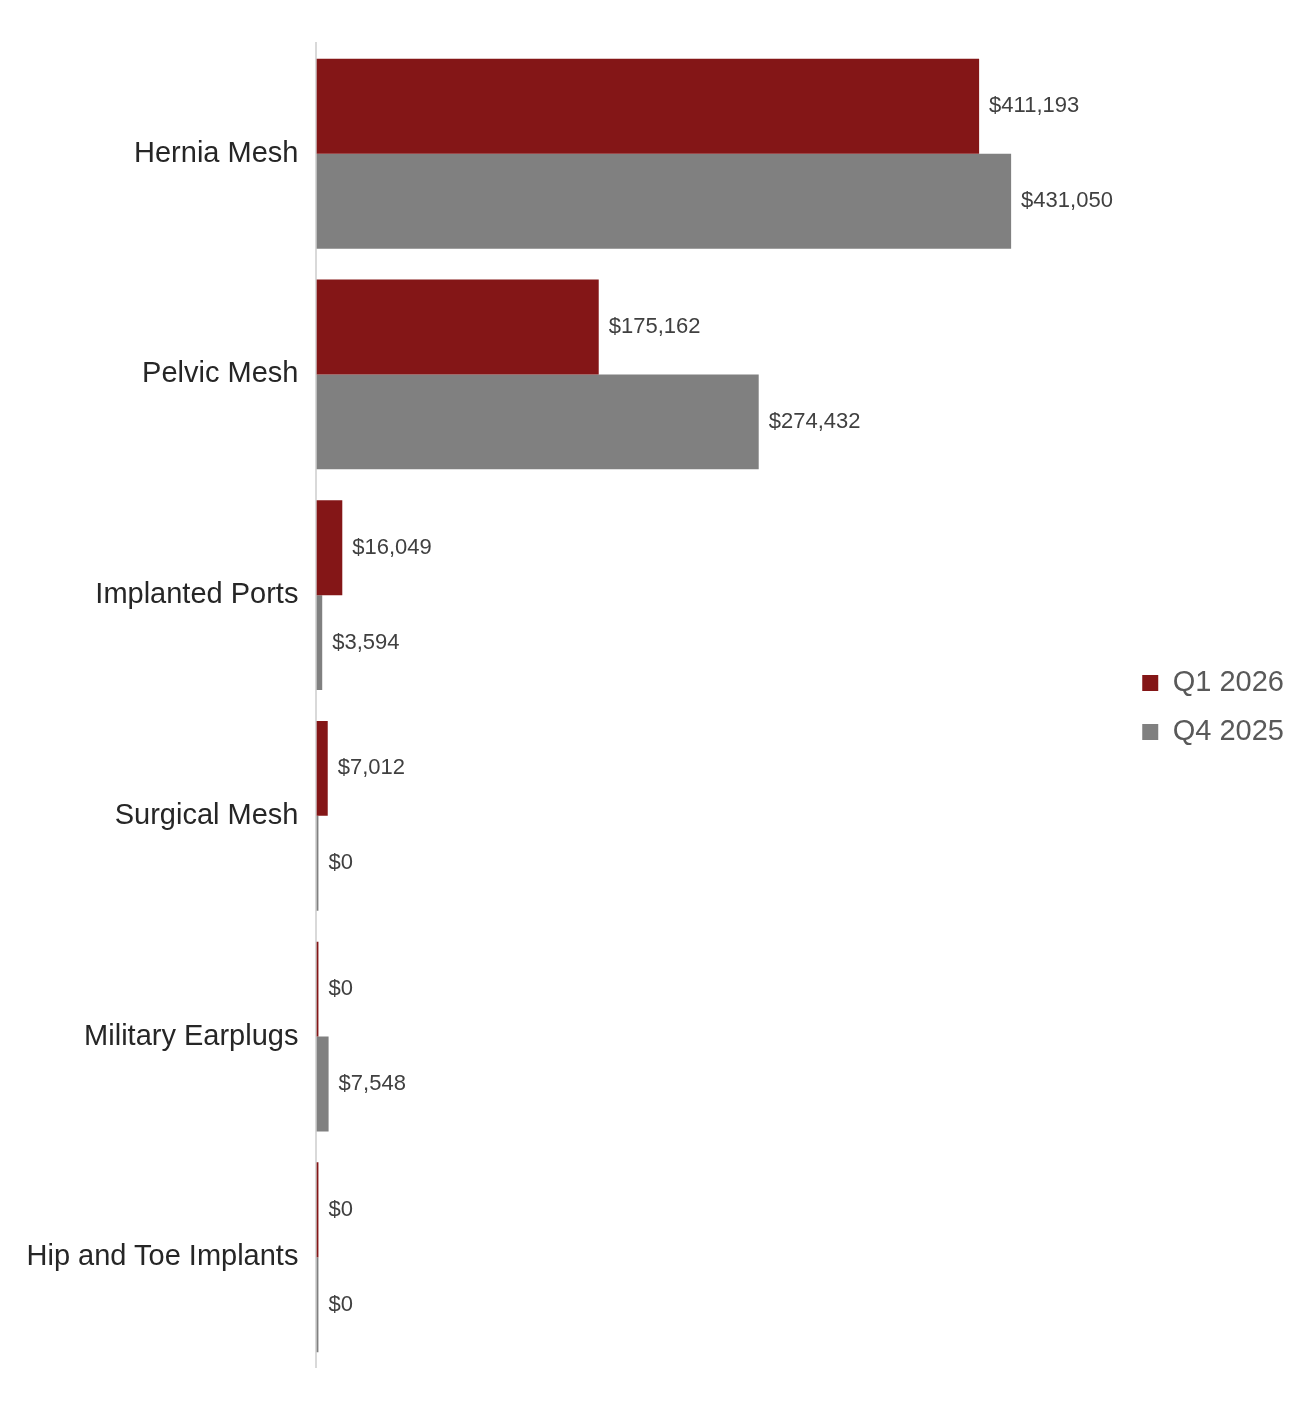 Image resolution: width=1306 pixels, height=1407 pixels. Describe the element at coordinates (372, 1083) in the screenshot. I see `data-label: $7,548` at that location.